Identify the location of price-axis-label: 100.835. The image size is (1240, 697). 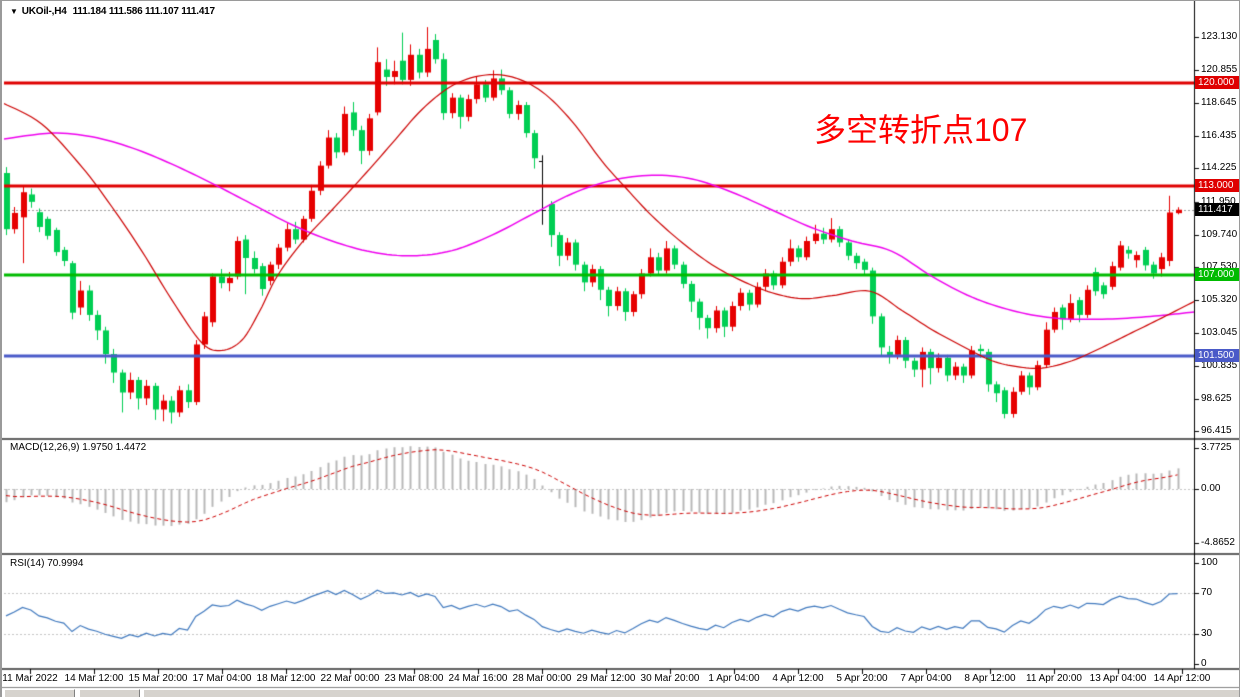
(1219, 366).